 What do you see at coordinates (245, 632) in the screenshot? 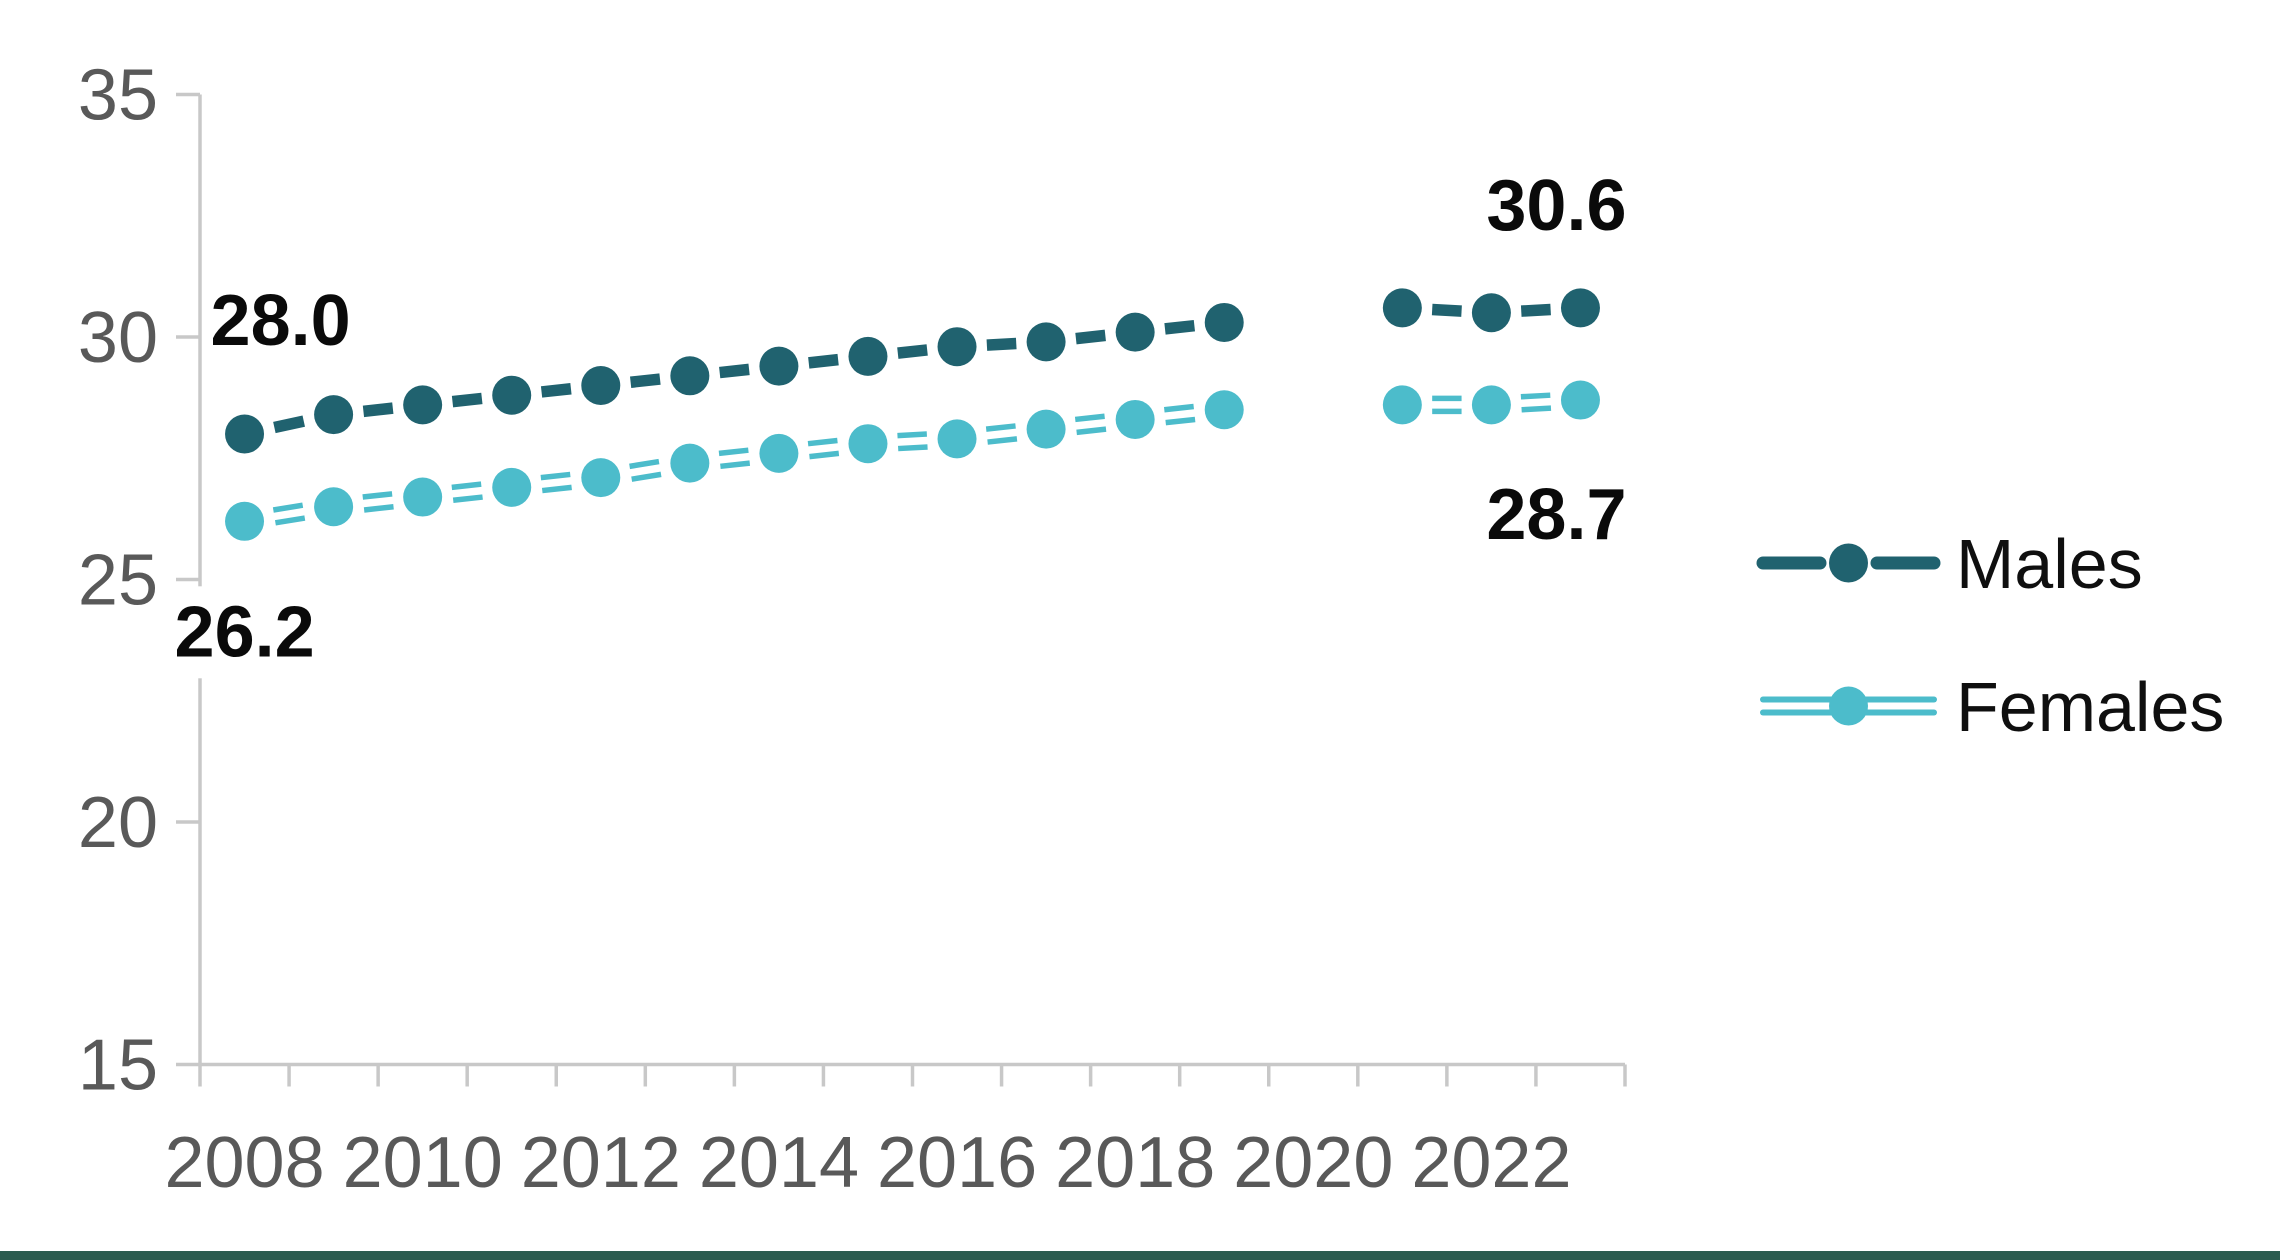
I see `data-label-females-2008: 26.2` at bounding box center [245, 632].